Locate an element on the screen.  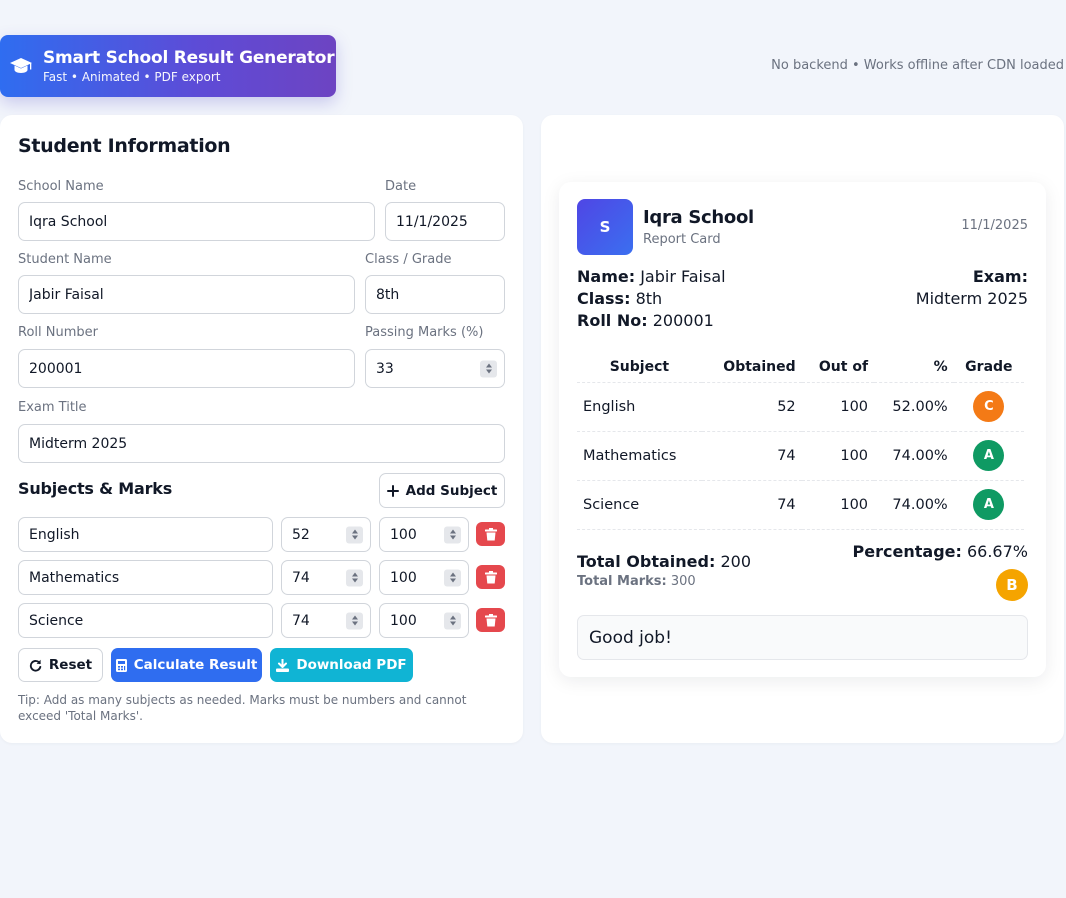
total-marks: Total Marks: 300 is located at coordinates (636, 581).